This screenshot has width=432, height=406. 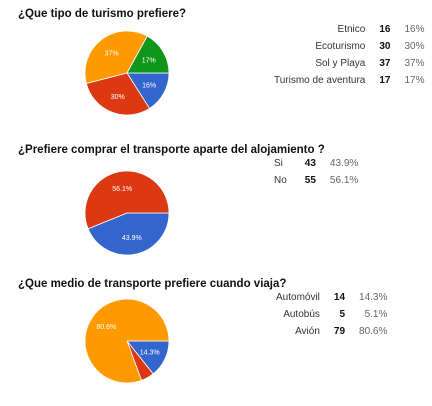 I want to click on legend-percent: 16%, so click(x=414, y=29).